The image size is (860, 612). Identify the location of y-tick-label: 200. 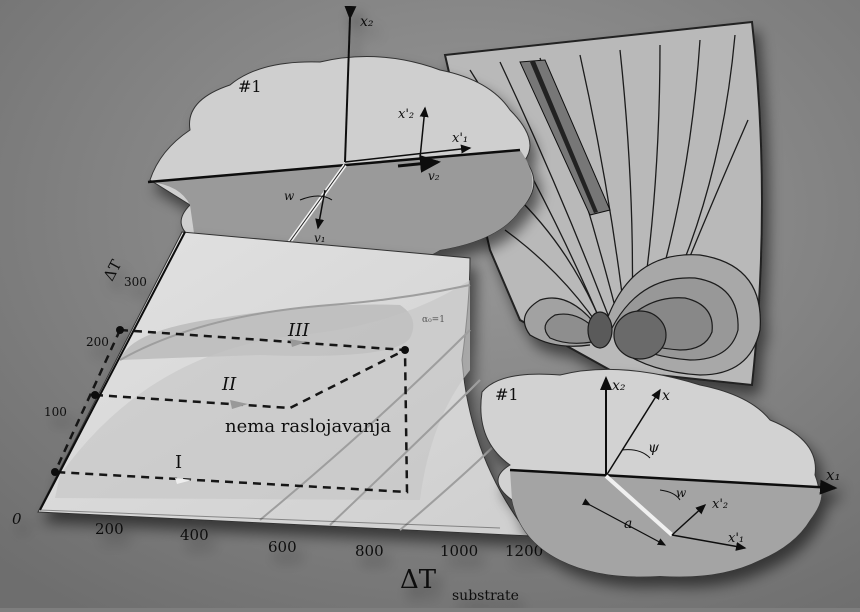
(97, 342).